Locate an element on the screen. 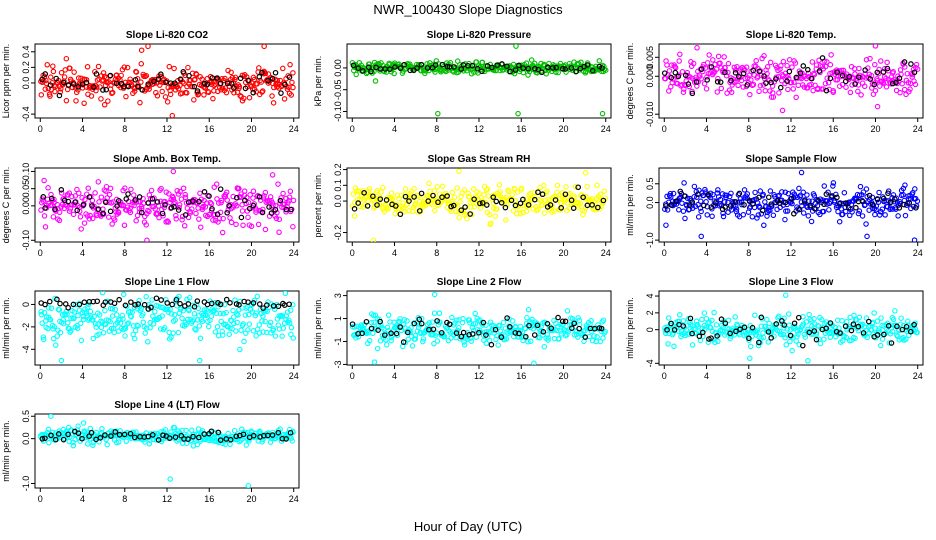 Image resolution: width=936 pixels, height=540 pixels. x-tick-label: 12 is located at coordinates (167, 129).